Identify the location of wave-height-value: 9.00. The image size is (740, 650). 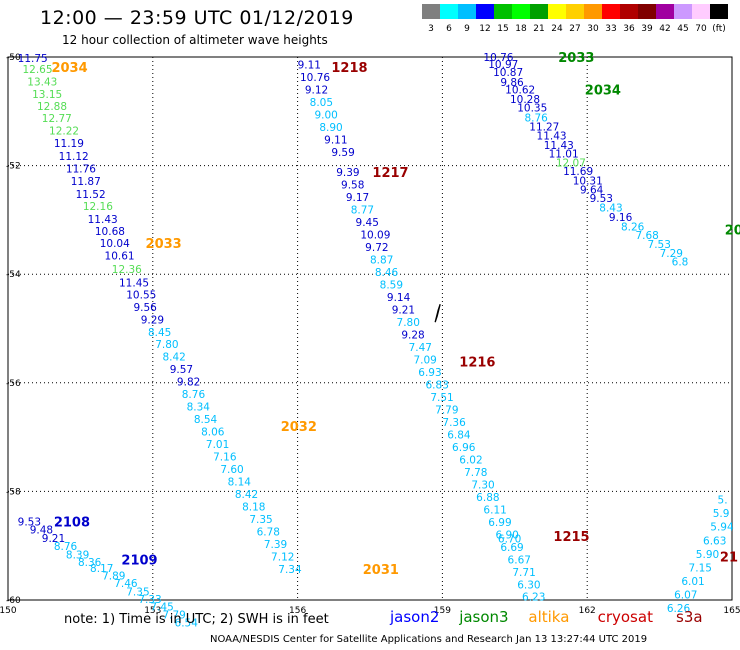
(325, 116).